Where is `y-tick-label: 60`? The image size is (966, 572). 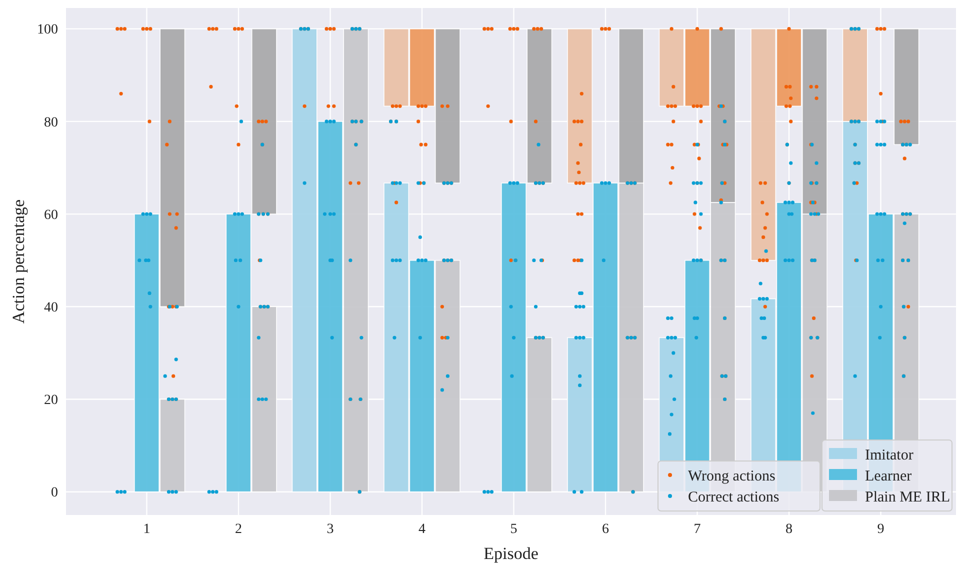 y-tick-label: 60 is located at coordinates (51, 215).